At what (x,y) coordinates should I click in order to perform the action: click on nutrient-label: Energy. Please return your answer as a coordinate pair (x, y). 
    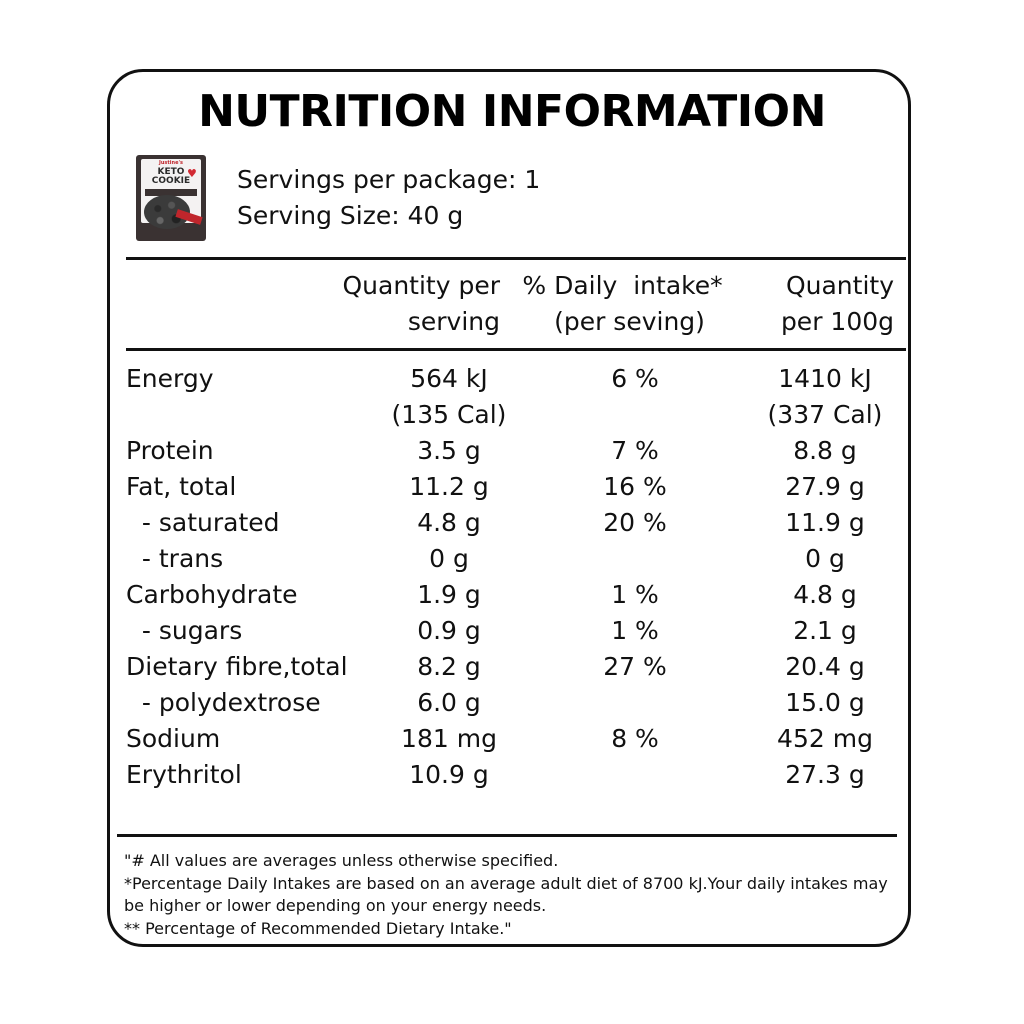
    Looking at the image, I should click on (170, 378).